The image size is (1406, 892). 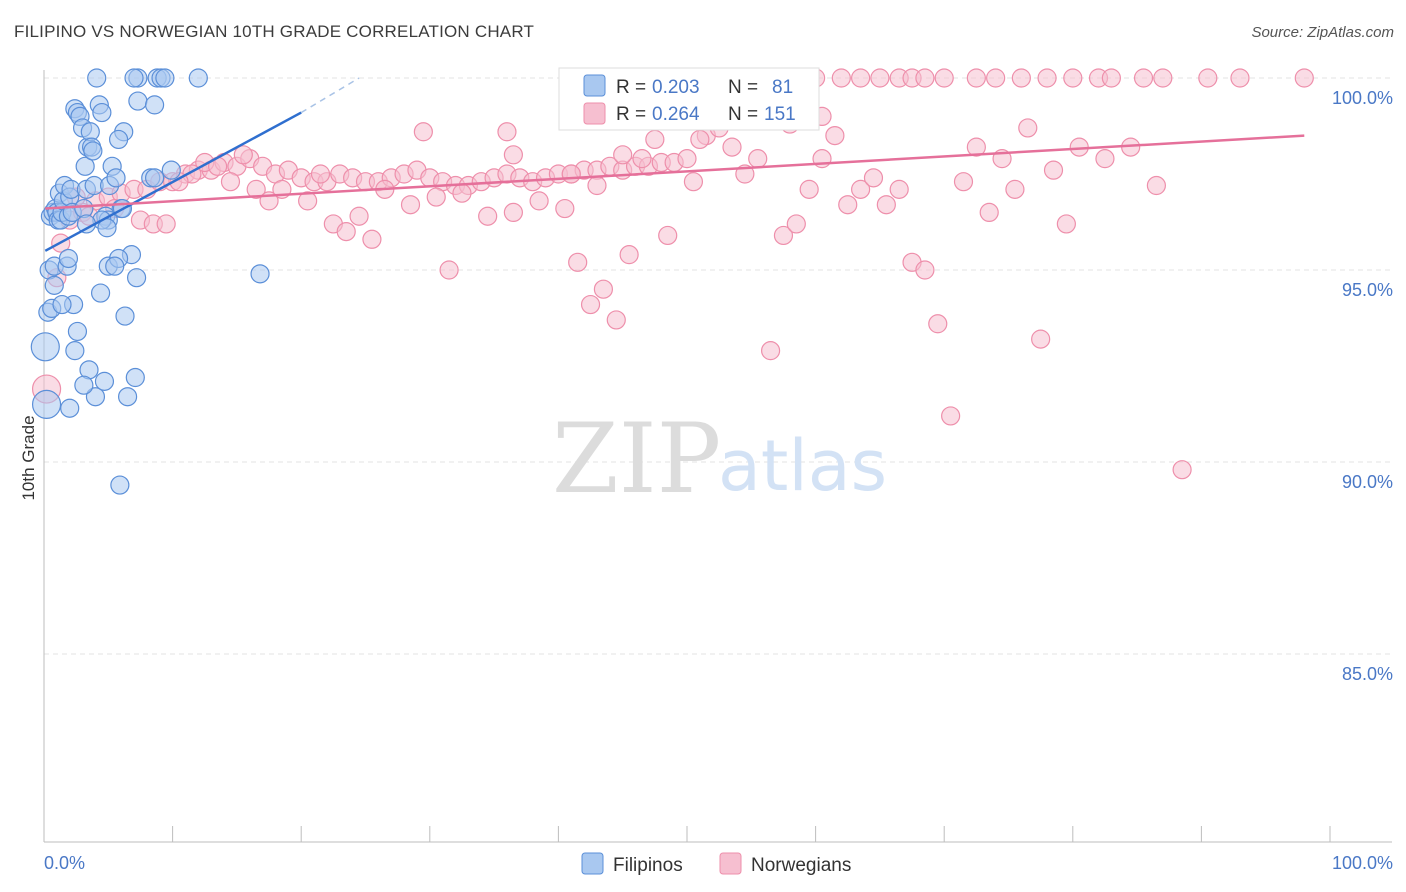 What do you see at coordinates (675, 172) in the screenshot?
I see `norwegians-trendline` at bounding box center [675, 172].